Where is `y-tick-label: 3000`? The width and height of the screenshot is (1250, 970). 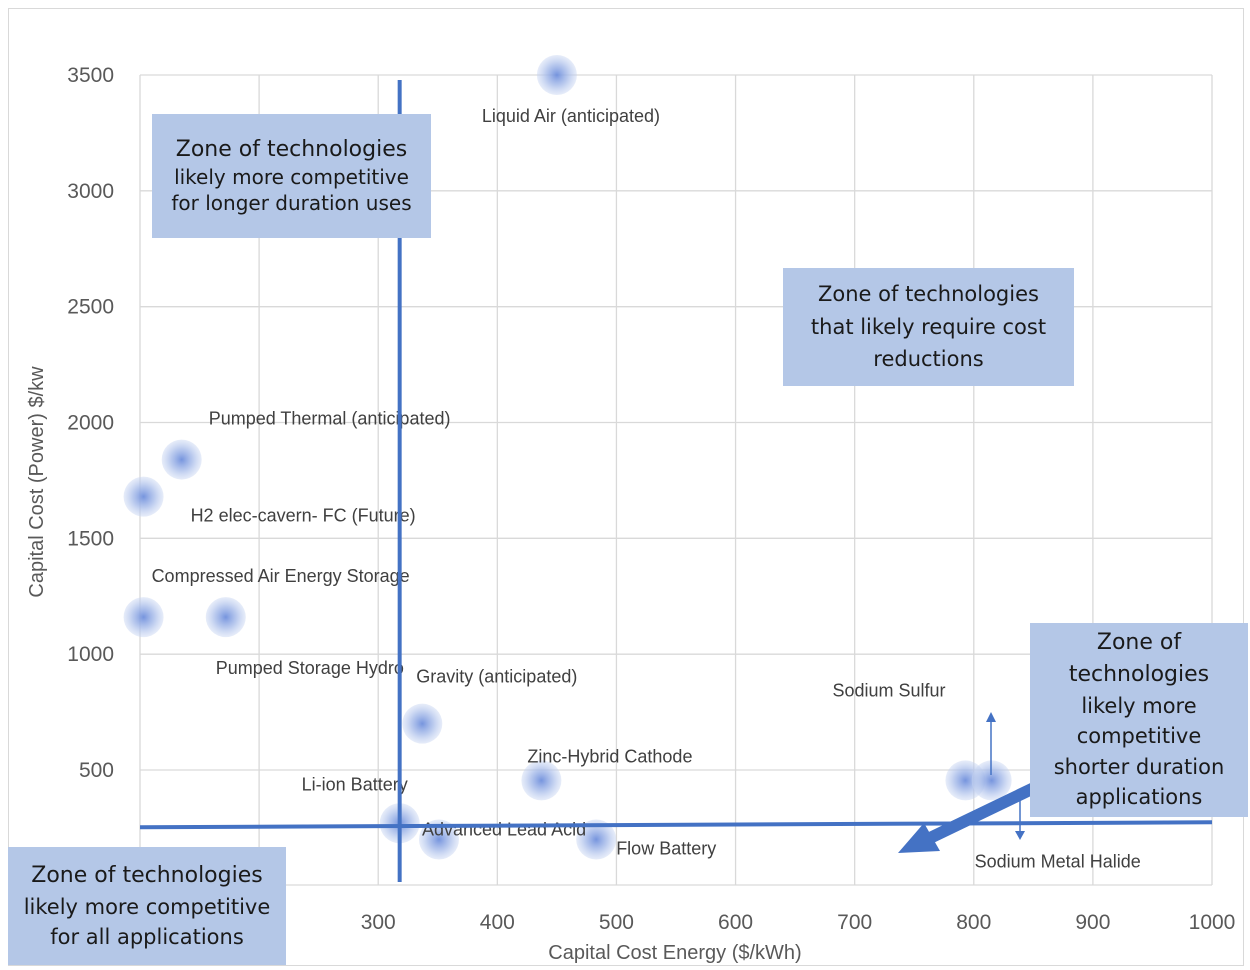
y-tick-label: 3000 is located at coordinates (90, 191).